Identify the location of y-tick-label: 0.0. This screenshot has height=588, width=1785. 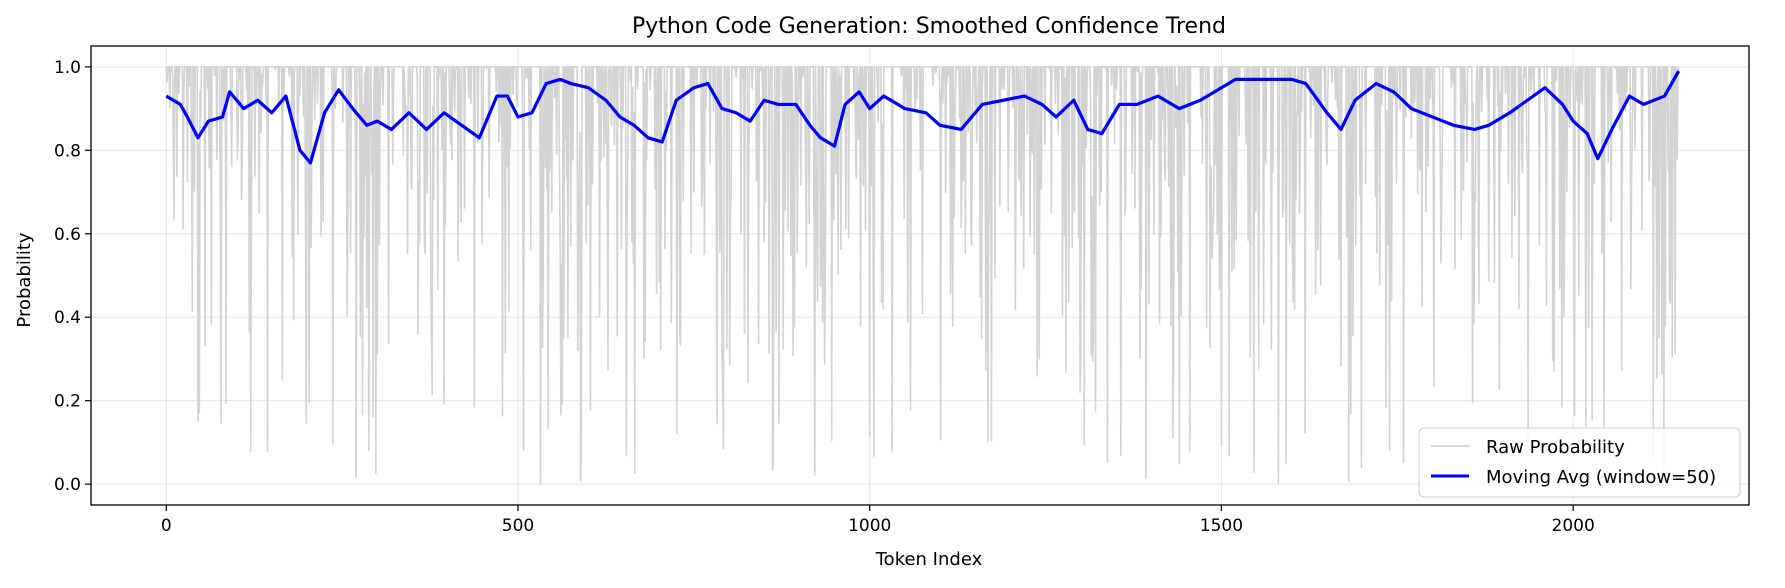
(67, 485).